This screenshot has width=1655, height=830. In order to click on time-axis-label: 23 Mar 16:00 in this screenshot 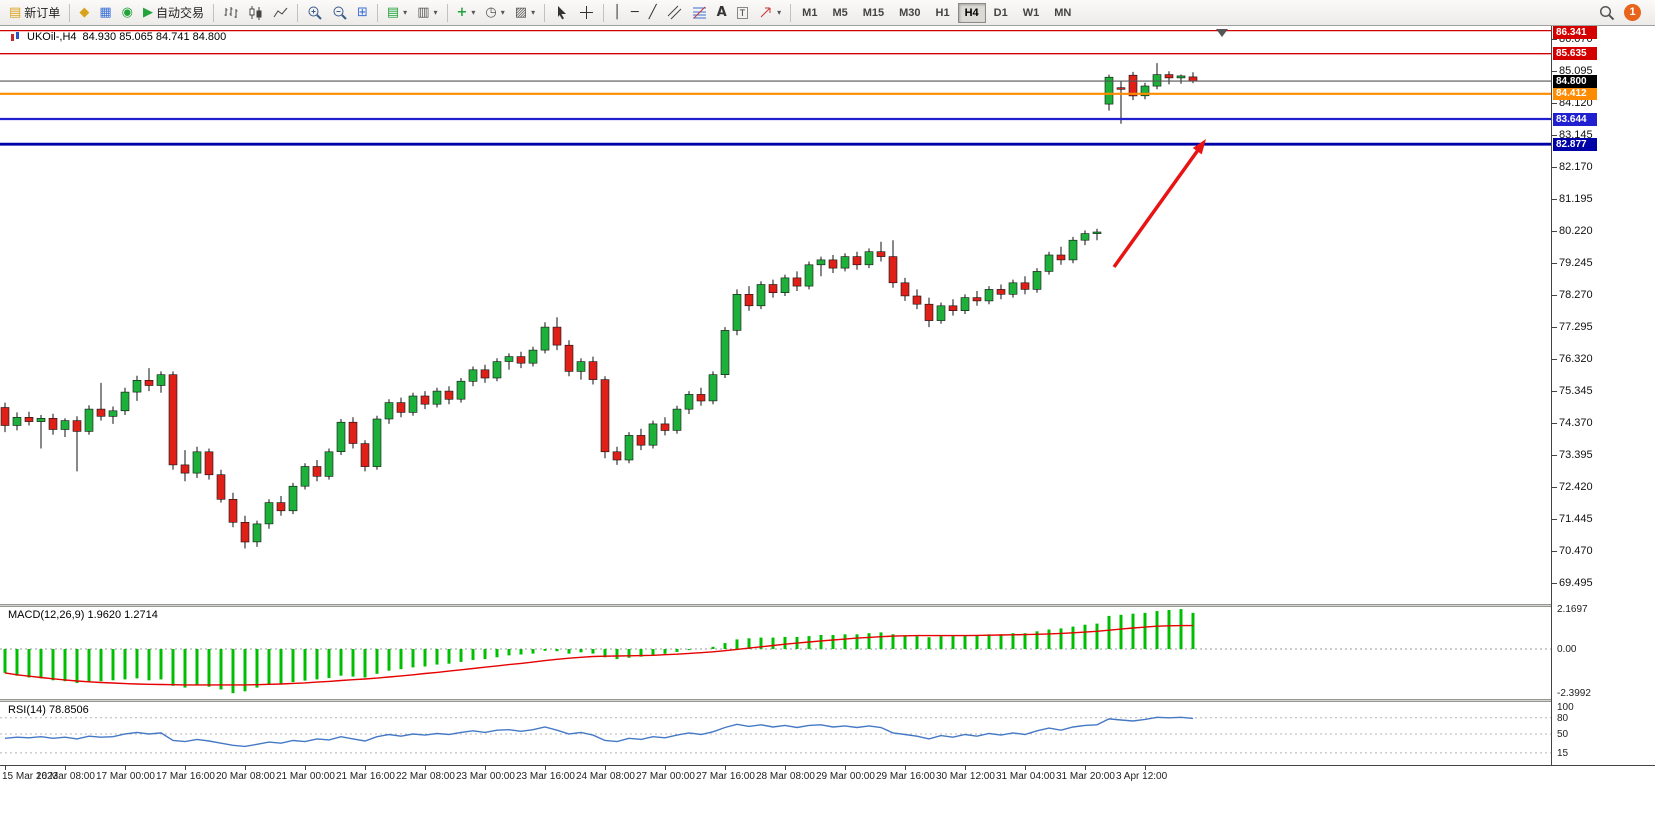, I will do `click(545, 776)`.